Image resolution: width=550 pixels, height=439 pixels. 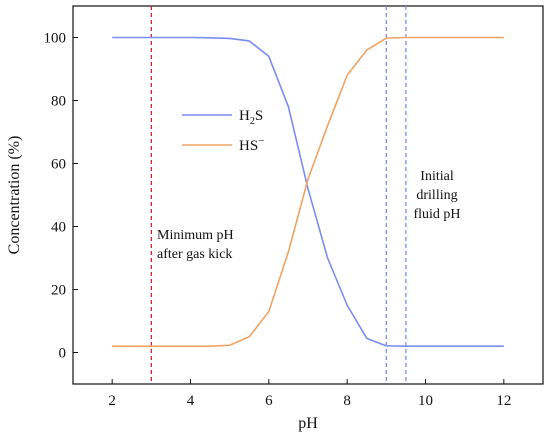 I want to click on y-tick-label-0: 0, so click(x=63, y=354).